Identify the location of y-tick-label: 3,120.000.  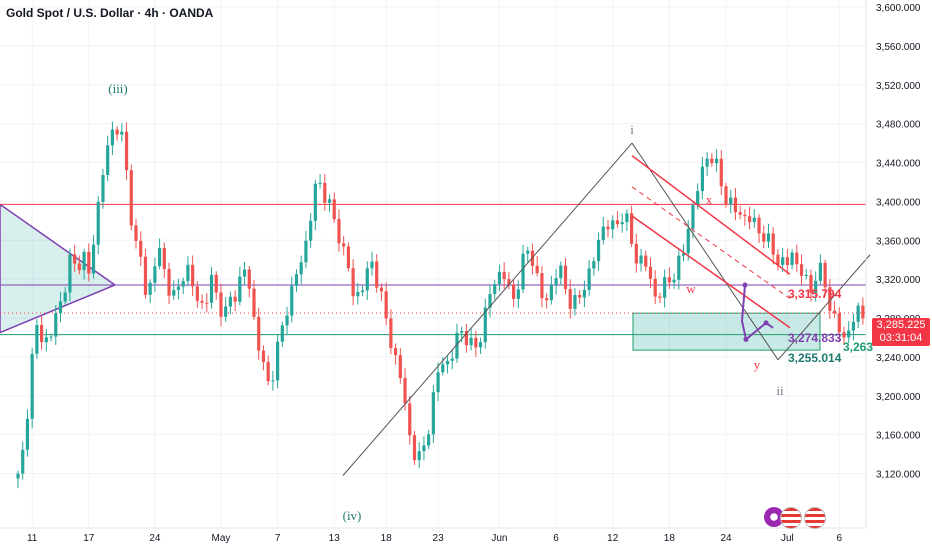
(898, 475).